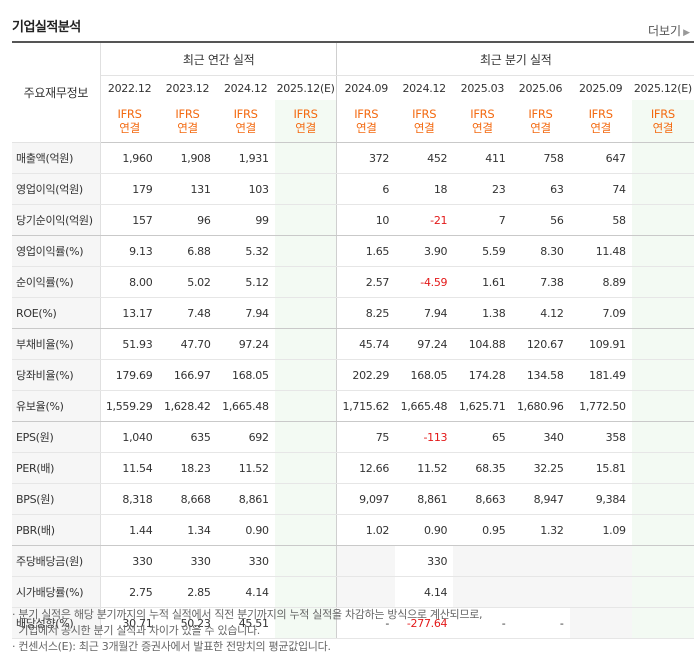 This screenshot has width=700, height=662. I want to click on annual-header: 최근 연간 실적, so click(218, 58).